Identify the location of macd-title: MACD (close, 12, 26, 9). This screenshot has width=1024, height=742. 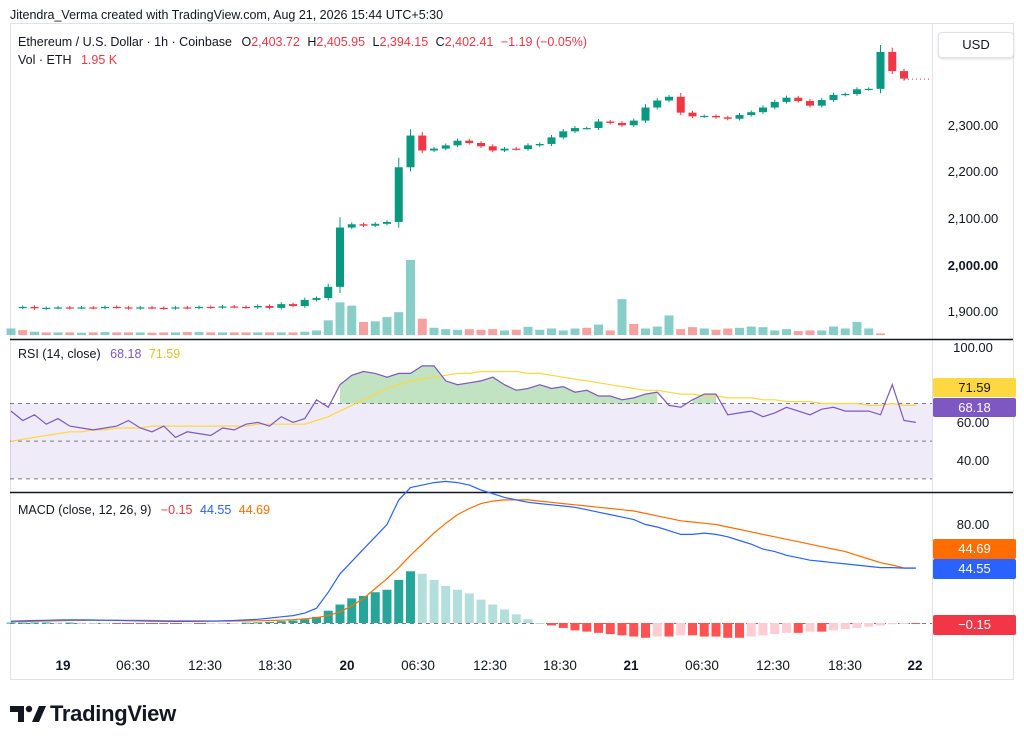
(85, 510).